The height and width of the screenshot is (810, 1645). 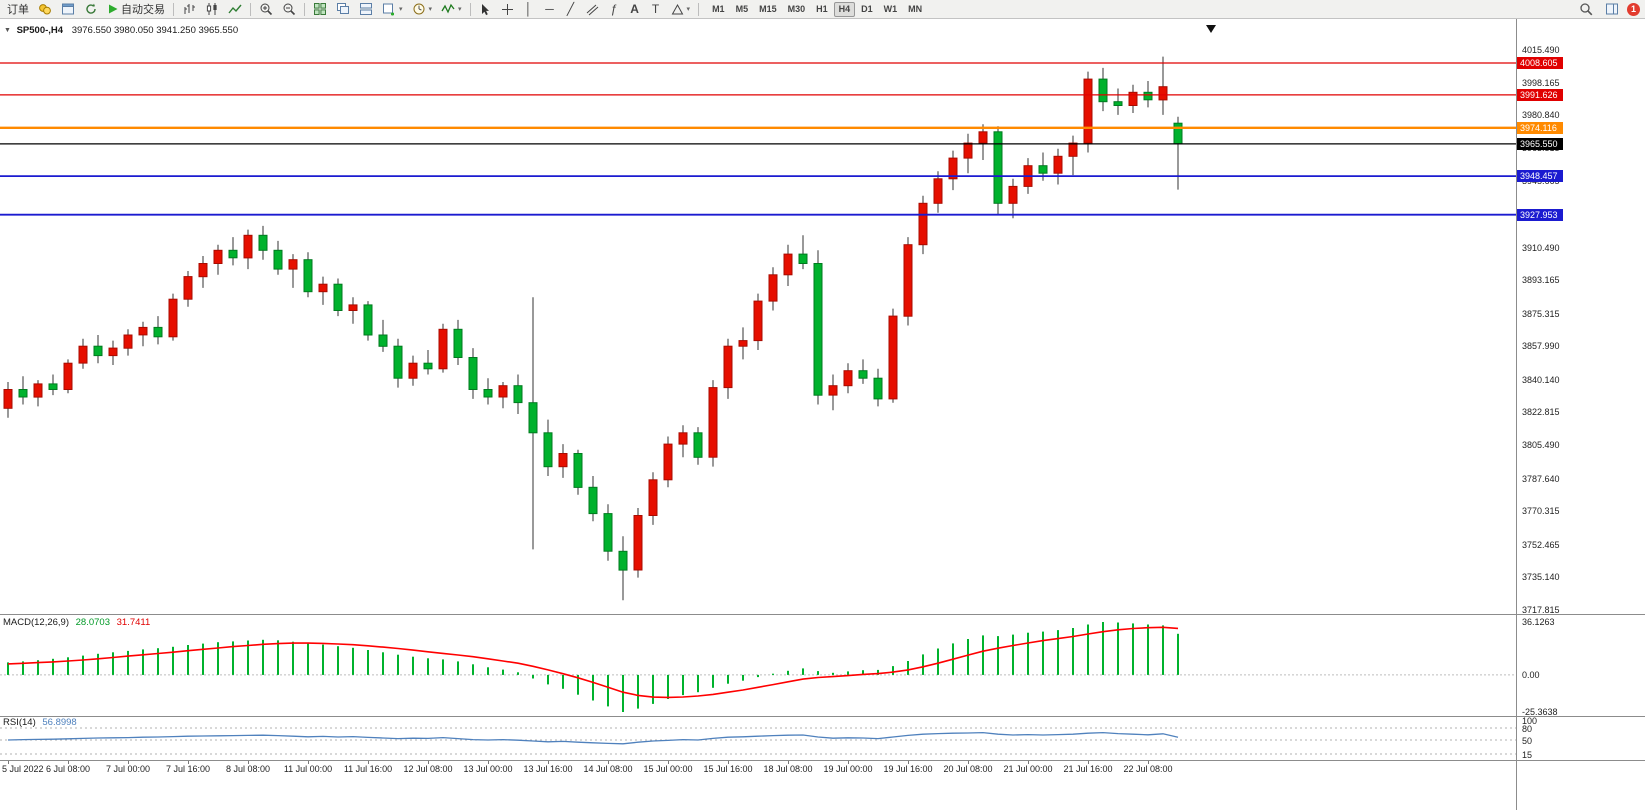 What do you see at coordinates (890, 9) in the screenshot?
I see `timeframe-button-w1: W1` at bounding box center [890, 9].